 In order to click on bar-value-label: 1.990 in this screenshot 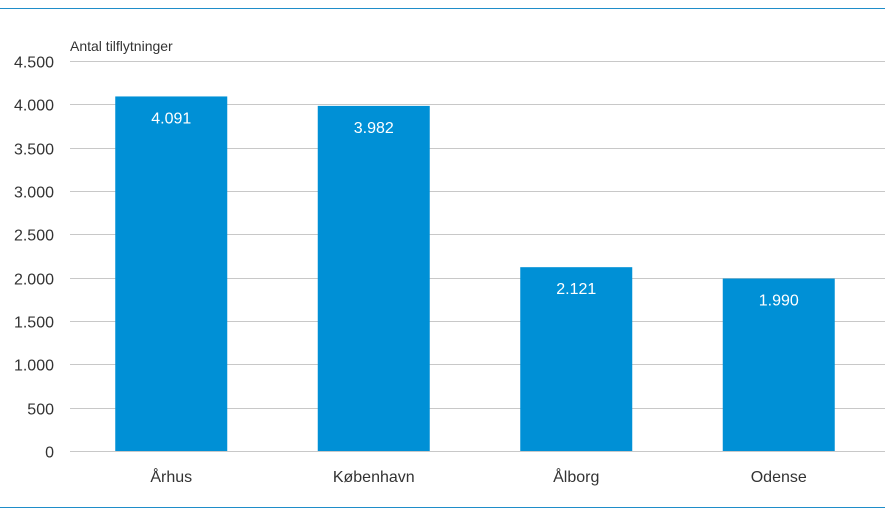, I will do `click(779, 301)`.